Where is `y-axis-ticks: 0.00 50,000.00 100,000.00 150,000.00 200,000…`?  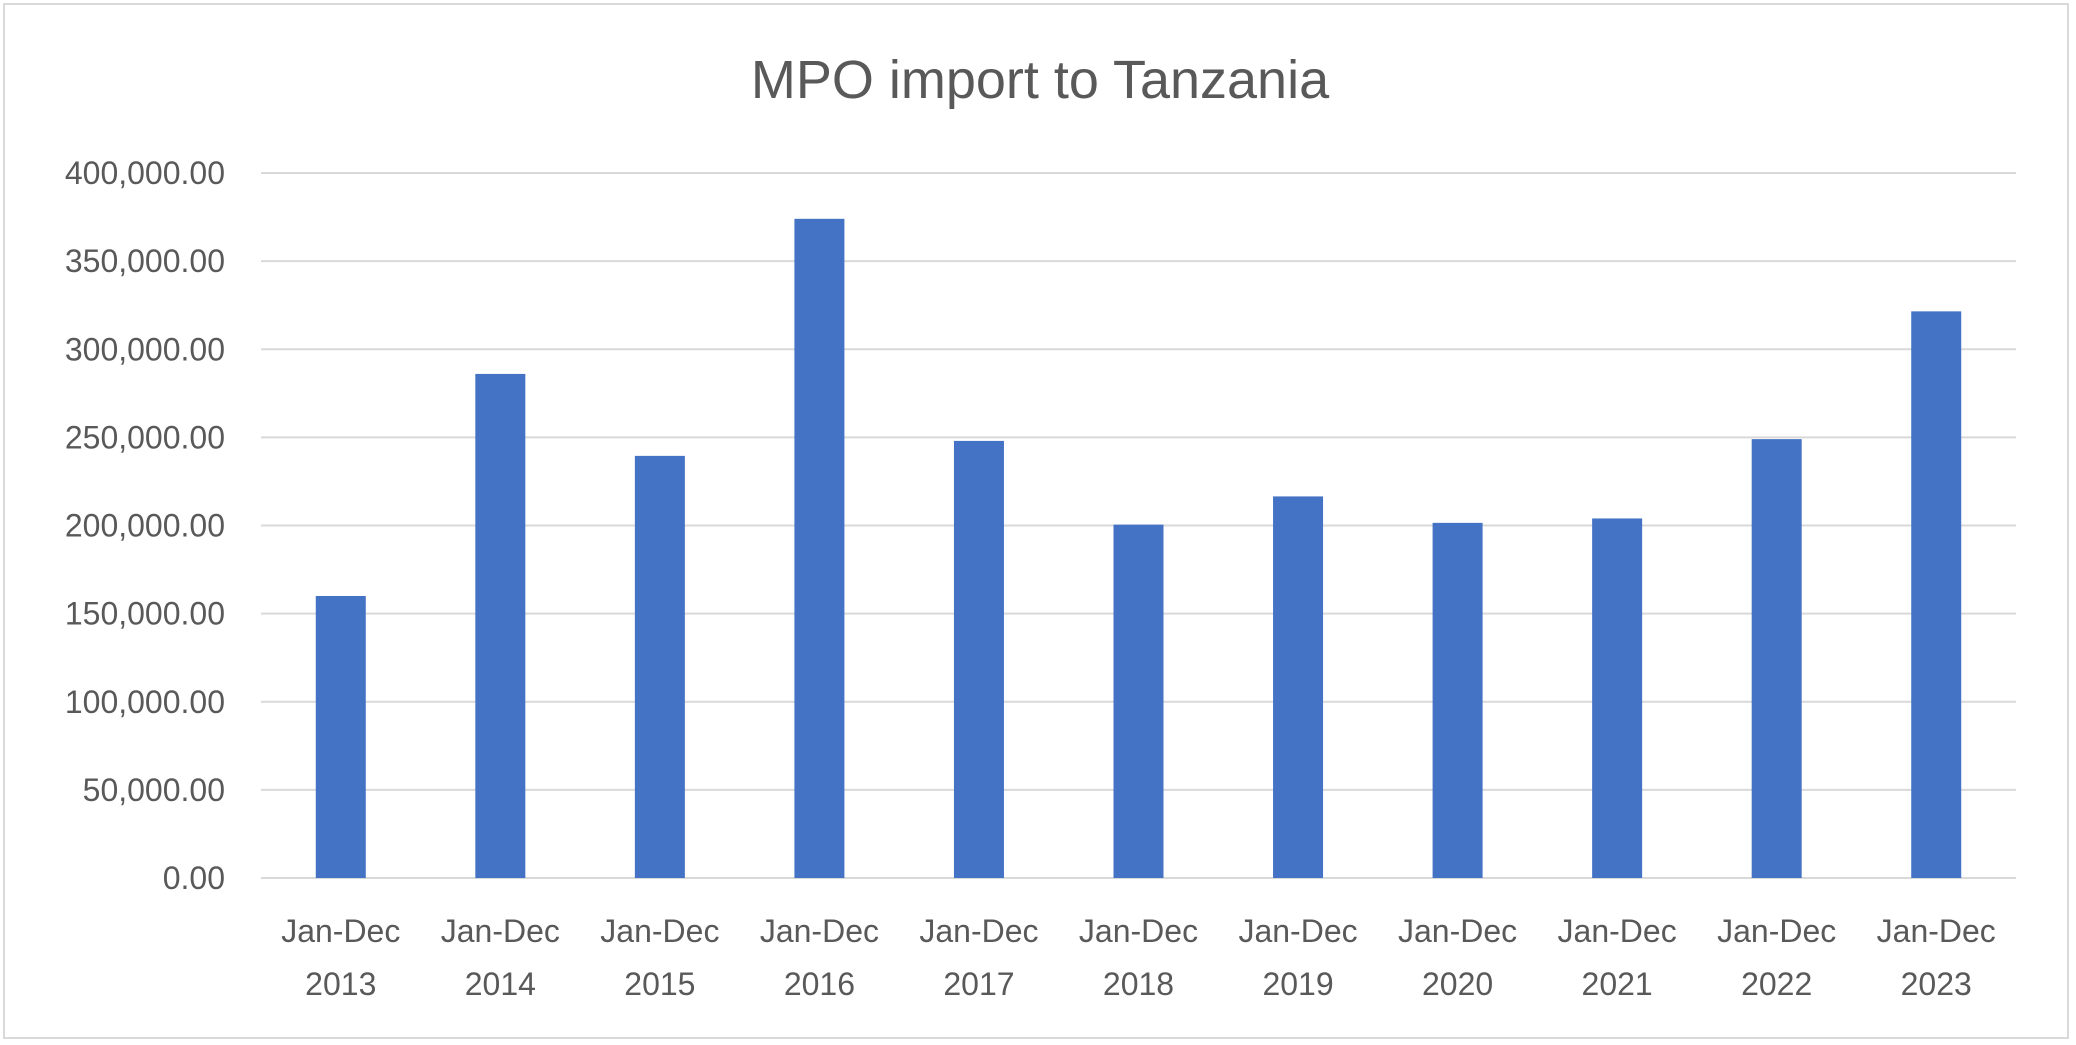
y-axis-ticks: 0.00 50,000.00 100,000.00 150,000.00 200,000… is located at coordinates (145, 525).